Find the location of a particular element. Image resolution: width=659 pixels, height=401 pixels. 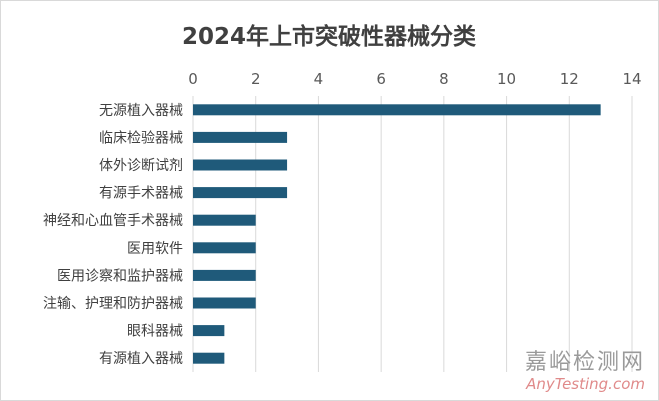

x-tick-label: 12 is located at coordinates (569, 79).